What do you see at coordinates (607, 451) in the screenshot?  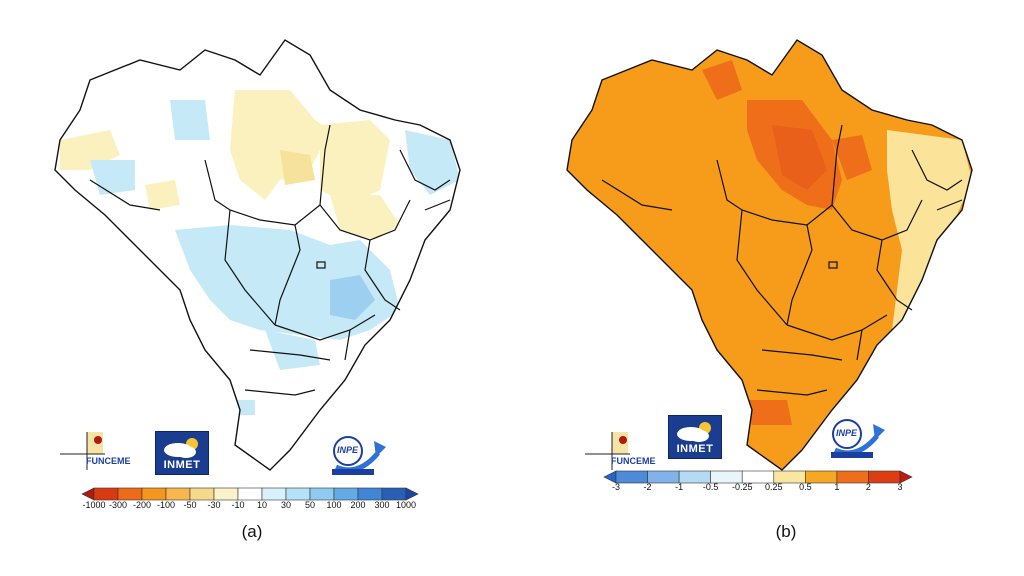 I see `funceme-logo-graphic-b` at bounding box center [607, 451].